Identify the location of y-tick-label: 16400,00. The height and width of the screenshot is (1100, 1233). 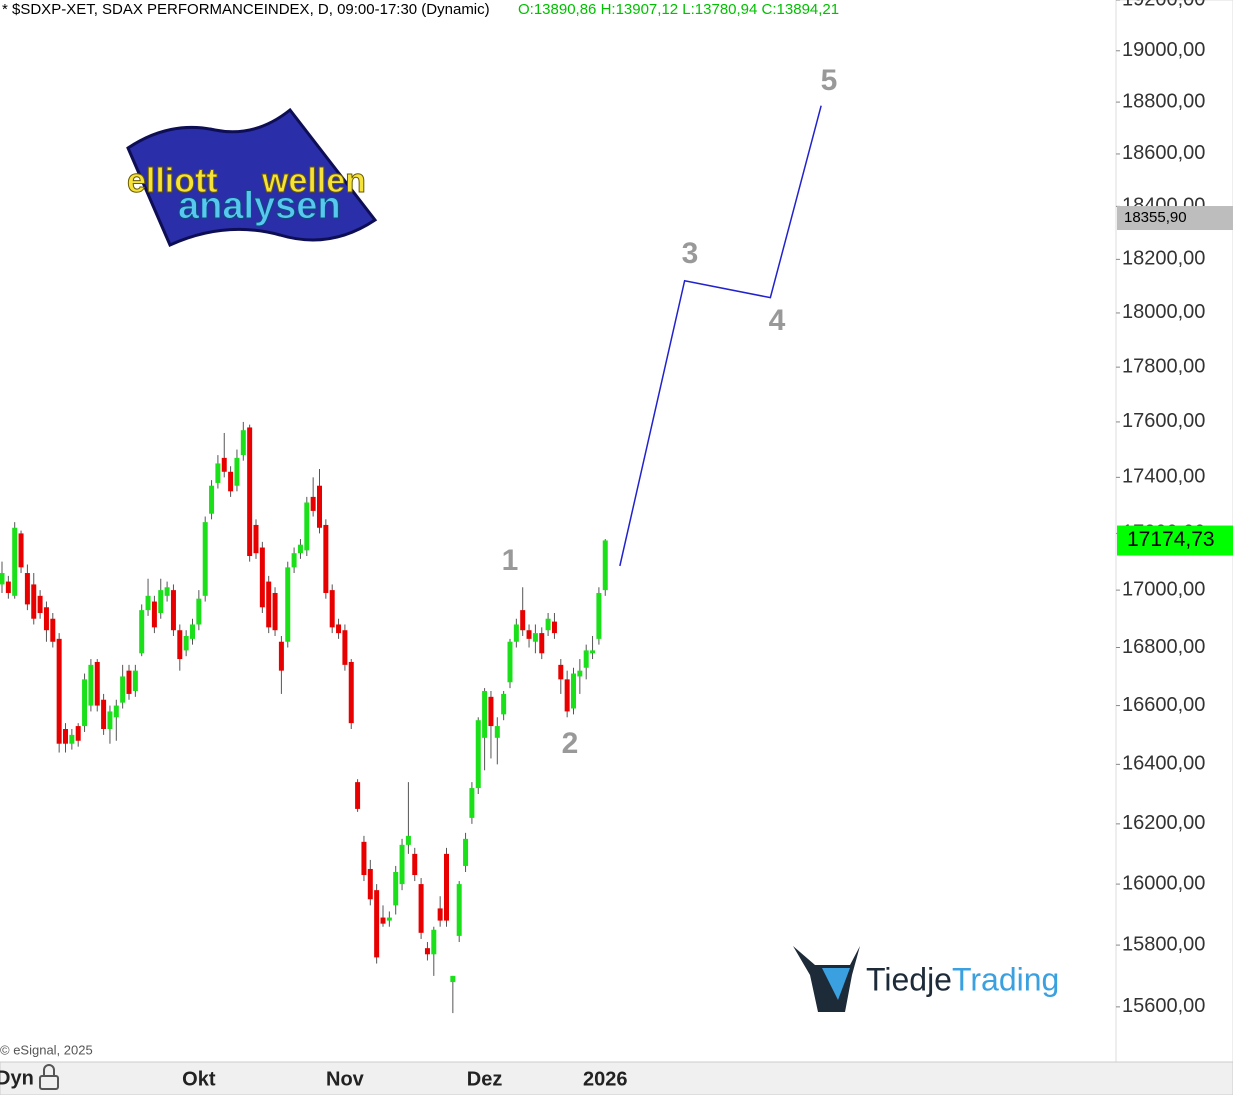
(1163, 764).